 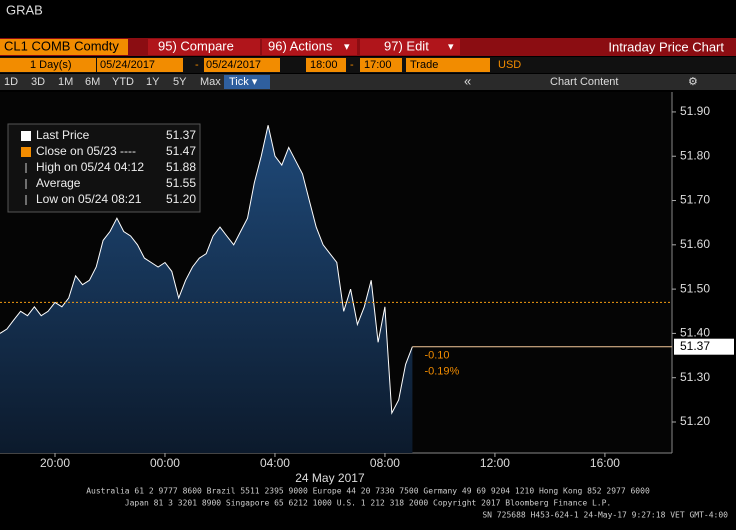 What do you see at coordinates (24, 9) in the screenshot?
I see `window-title: GRAB` at bounding box center [24, 9].